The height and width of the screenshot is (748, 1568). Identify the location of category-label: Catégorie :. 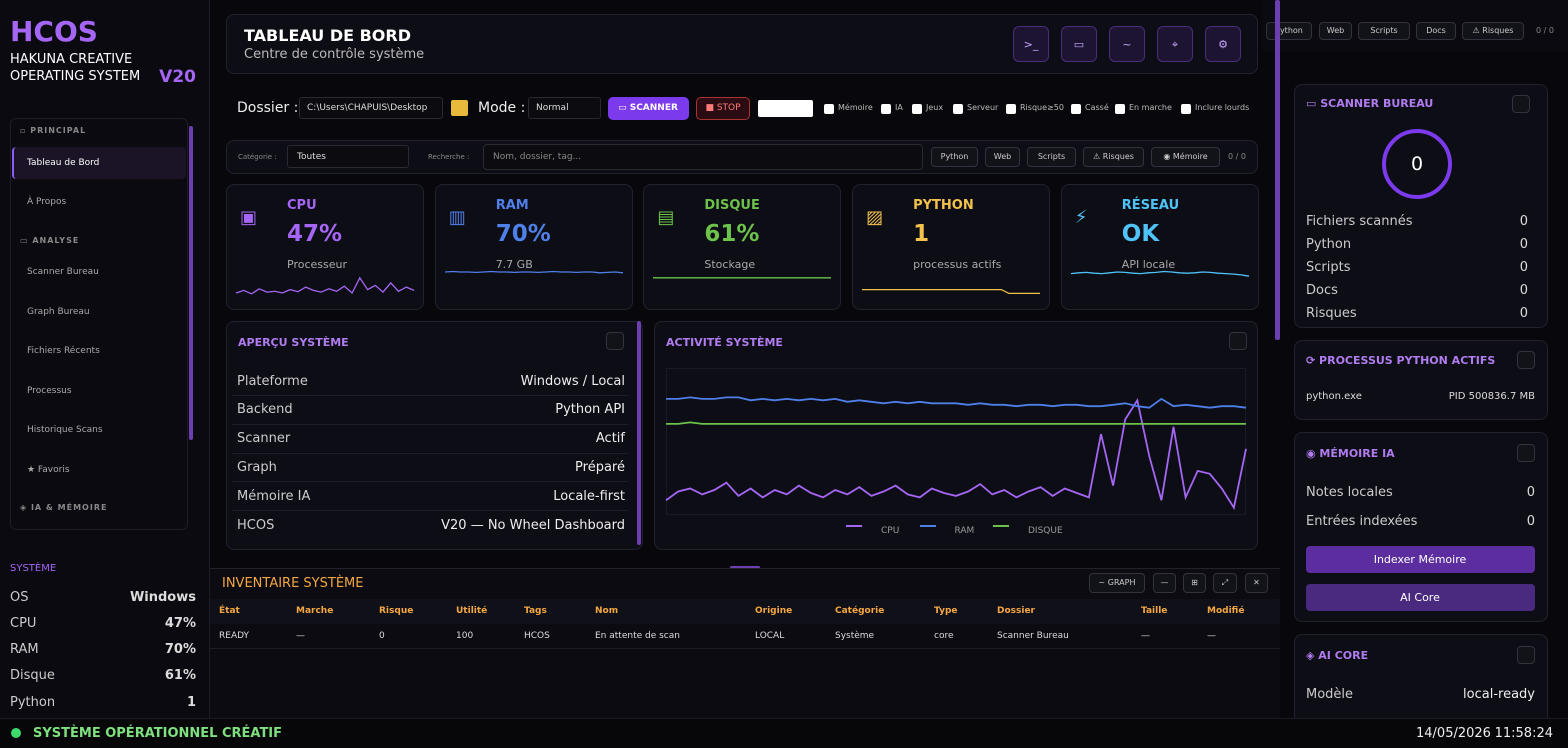
(257, 156).